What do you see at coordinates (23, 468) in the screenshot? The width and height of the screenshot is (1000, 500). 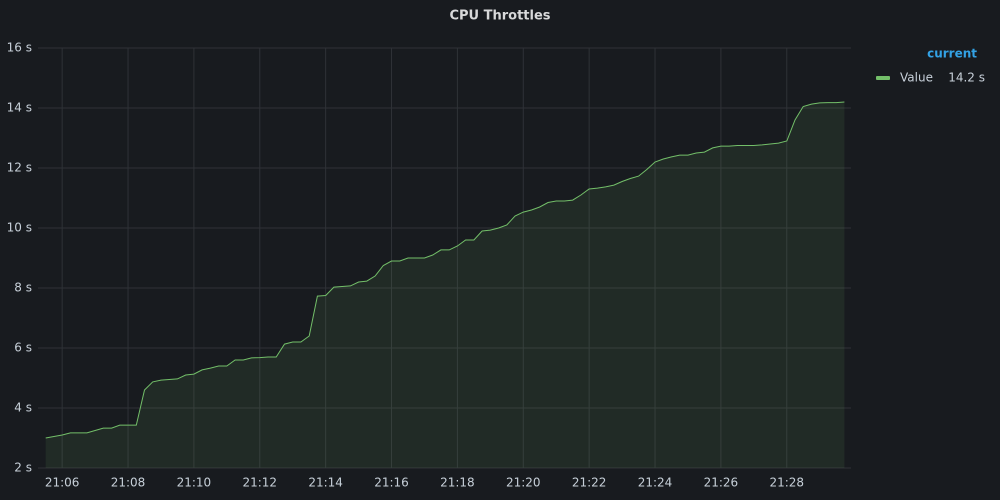 I see `y-tick-label: 2 s` at bounding box center [23, 468].